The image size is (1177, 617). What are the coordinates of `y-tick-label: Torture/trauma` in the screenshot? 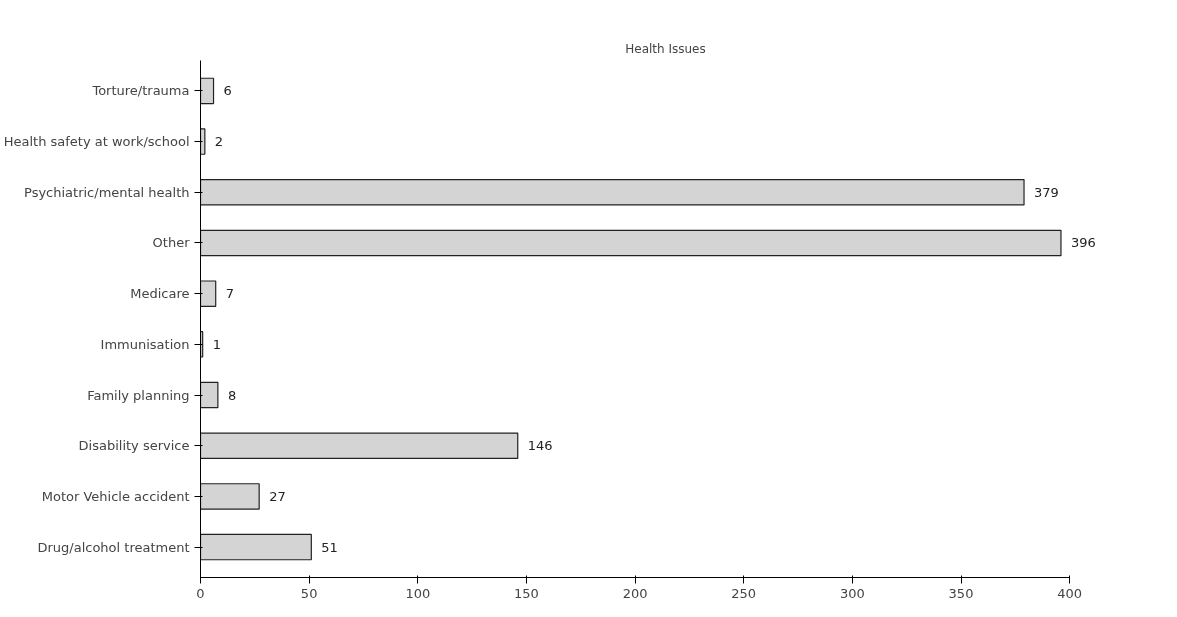 It's located at (140, 91).